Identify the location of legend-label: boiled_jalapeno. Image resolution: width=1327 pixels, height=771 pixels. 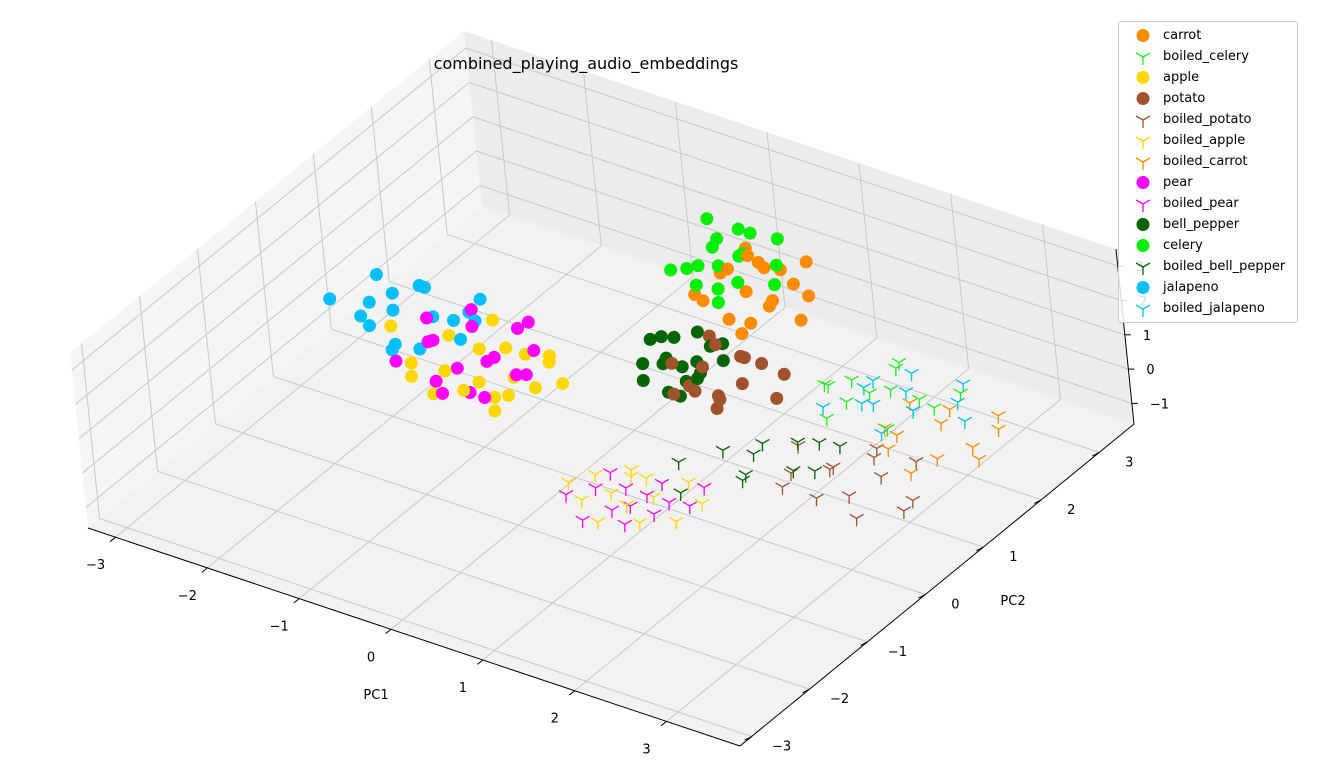
(1214, 308).